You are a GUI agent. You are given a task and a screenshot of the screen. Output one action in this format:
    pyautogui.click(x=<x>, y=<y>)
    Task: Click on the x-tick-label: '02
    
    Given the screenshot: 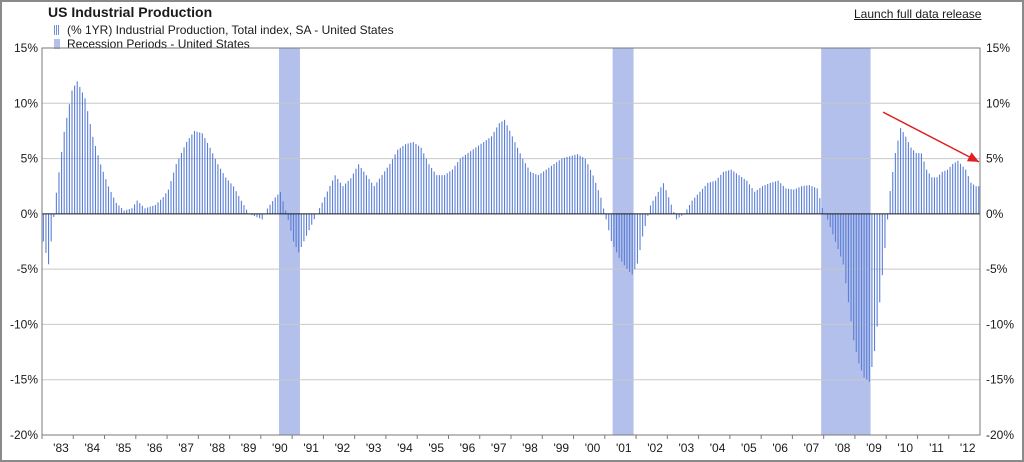 What is the action you would take?
    pyautogui.click(x=655, y=448)
    